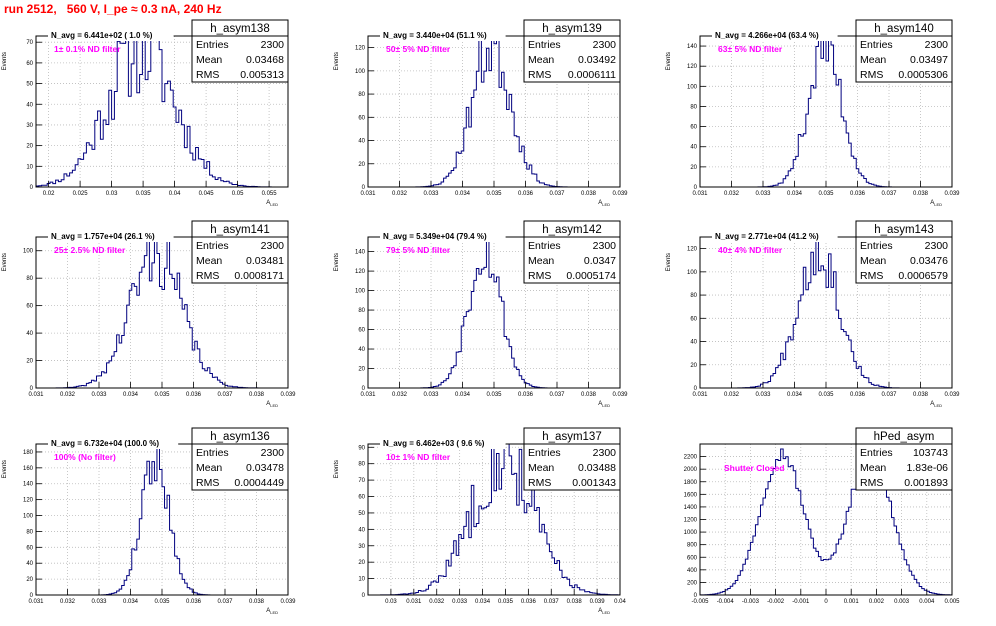 This screenshot has width=996, height=626. Describe the element at coordinates (262, 75) in the screenshot. I see `stats-rms-value: 0.005313` at that location.